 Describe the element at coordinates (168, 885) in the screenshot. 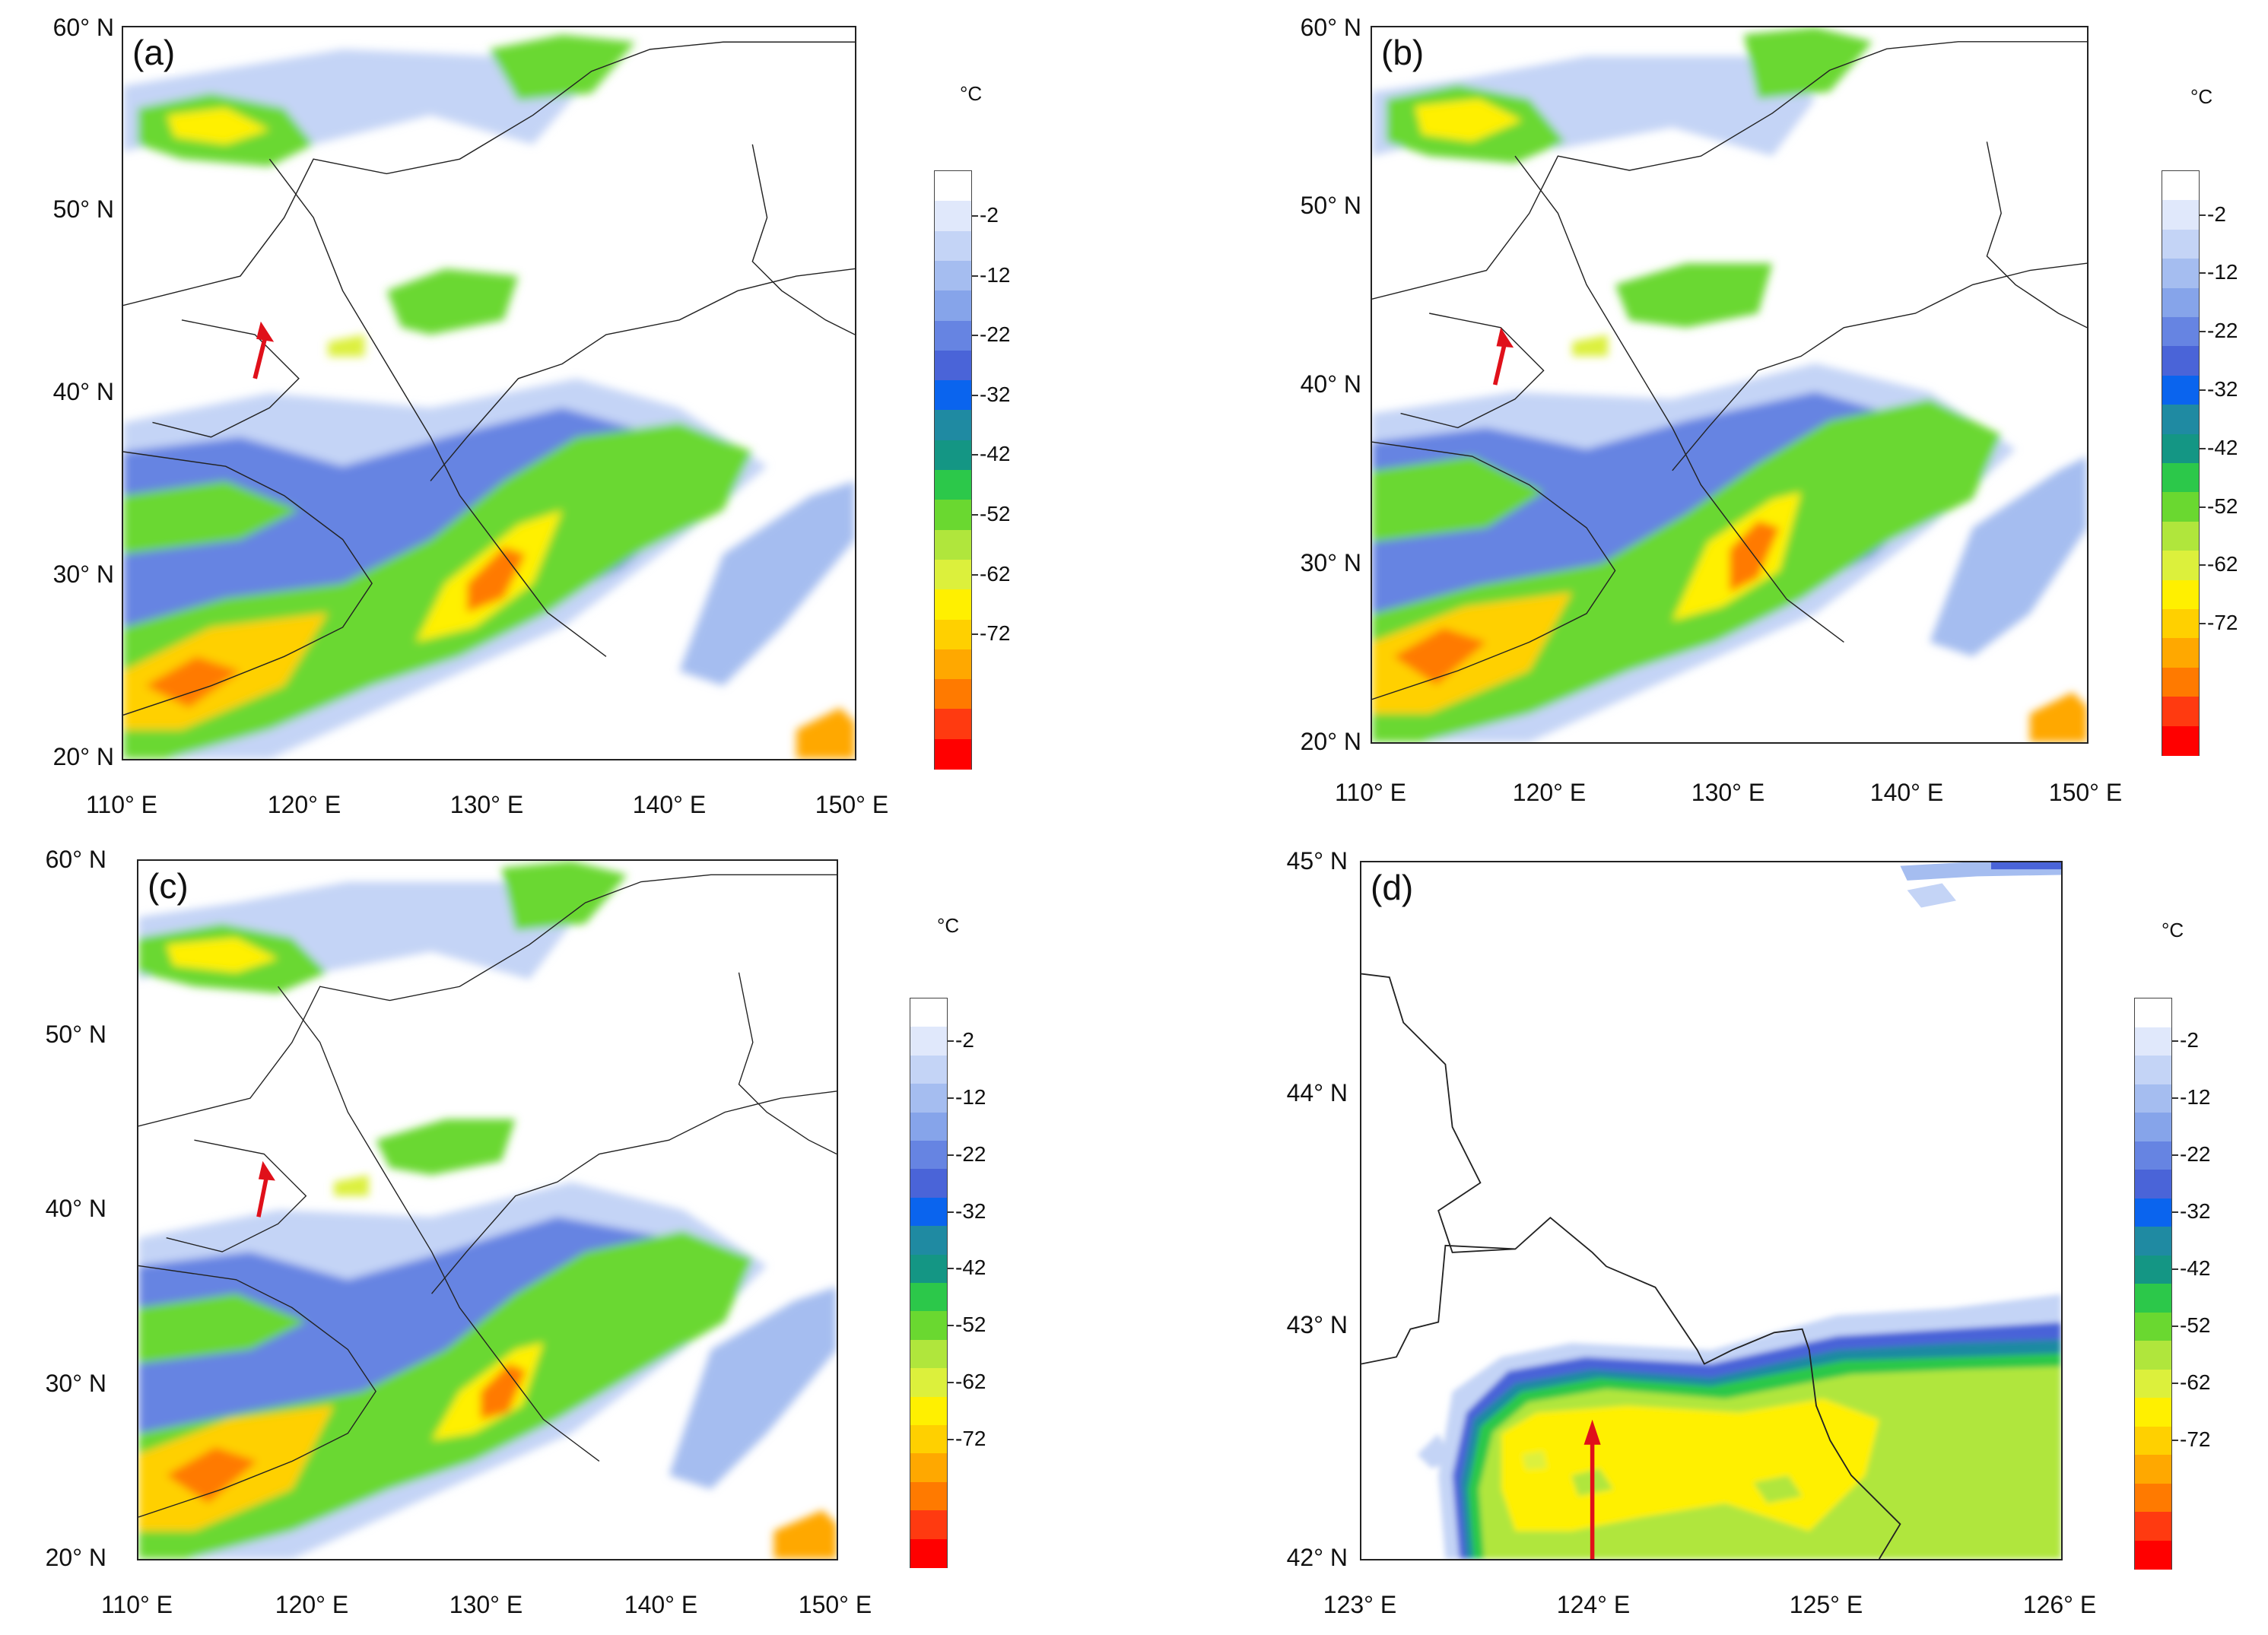

I see `panel-label-c: (c)` at that location.